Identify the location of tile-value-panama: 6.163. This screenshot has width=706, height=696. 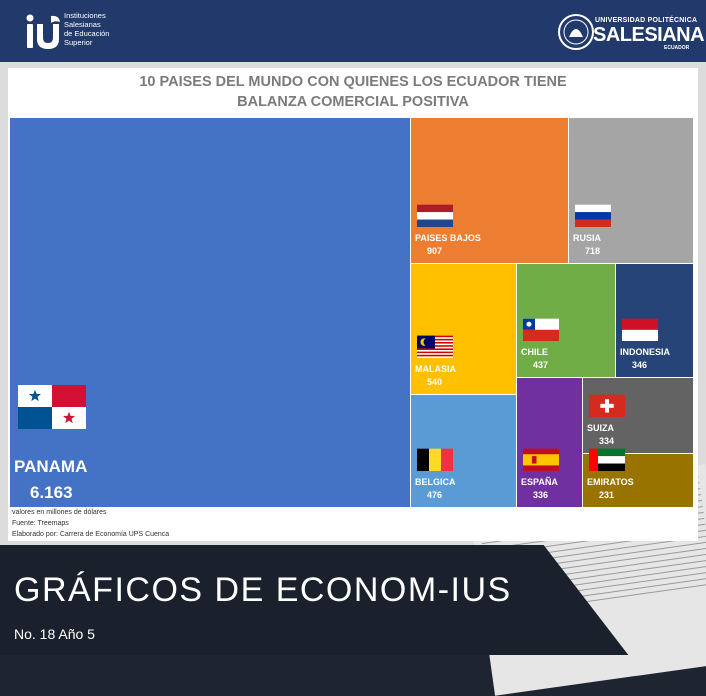
(51, 492).